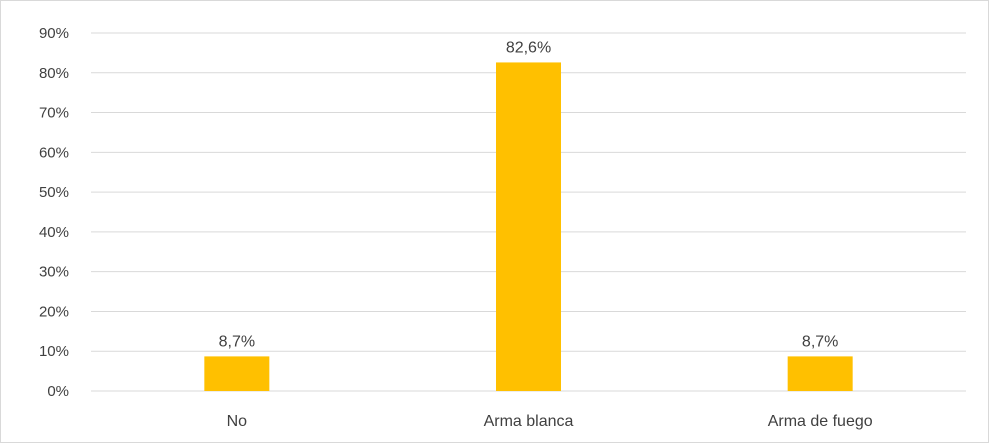 Image resolution: width=989 pixels, height=443 pixels. What do you see at coordinates (54, 73) in the screenshot?
I see `y-tick-label: 80%` at bounding box center [54, 73].